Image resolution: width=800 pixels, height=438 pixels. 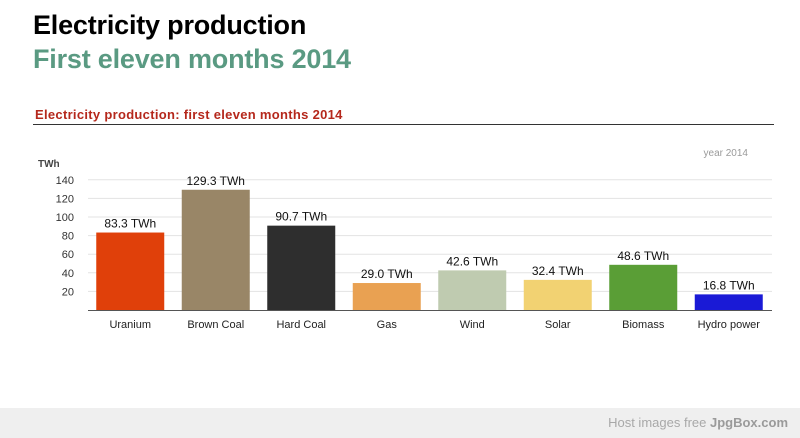 I want to click on bar-wind, so click(x=472, y=290).